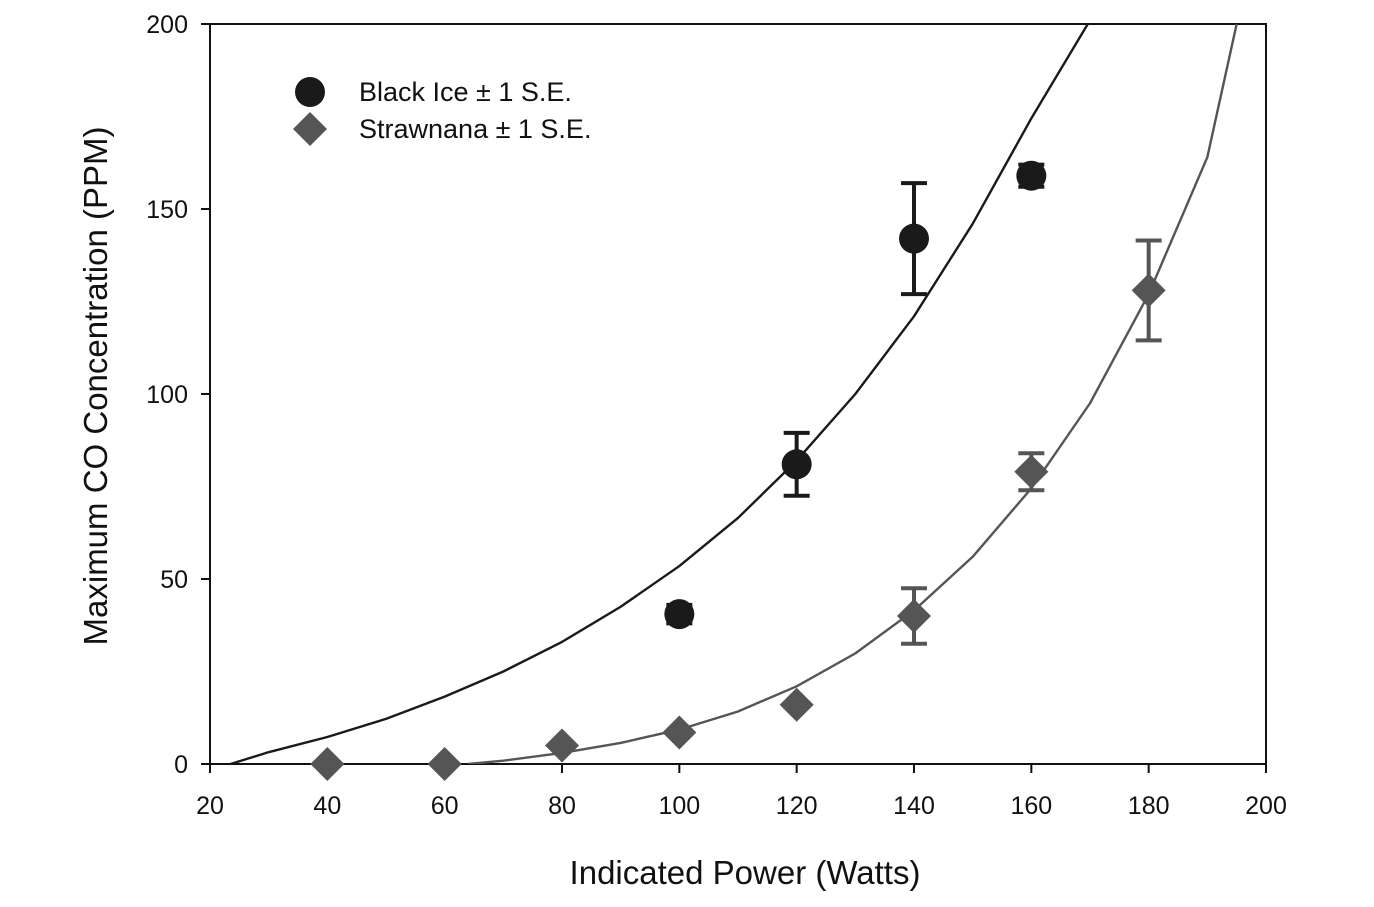  What do you see at coordinates (174, 580) in the screenshot?
I see `y-tick-label: 50` at bounding box center [174, 580].